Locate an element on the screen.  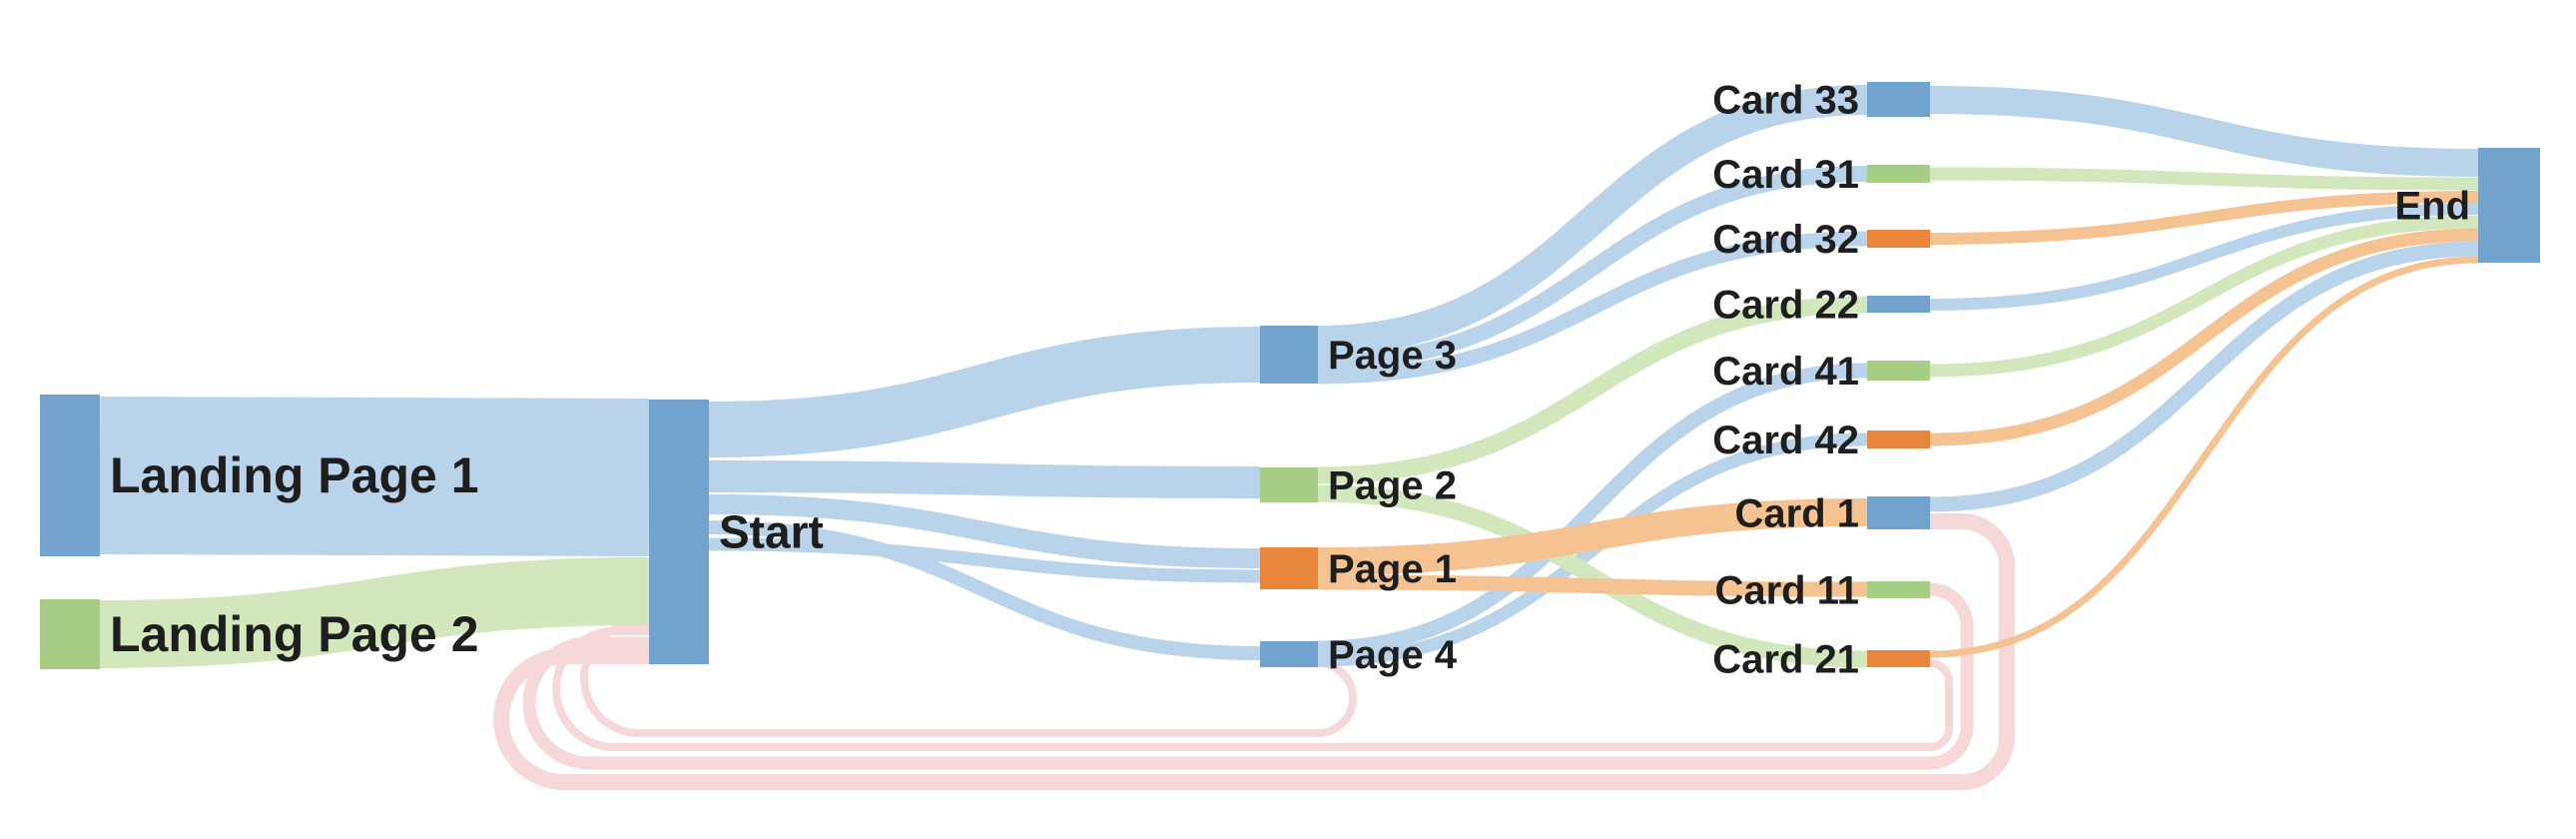
node-label-card-21: Card 21 is located at coordinates (1785, 660).